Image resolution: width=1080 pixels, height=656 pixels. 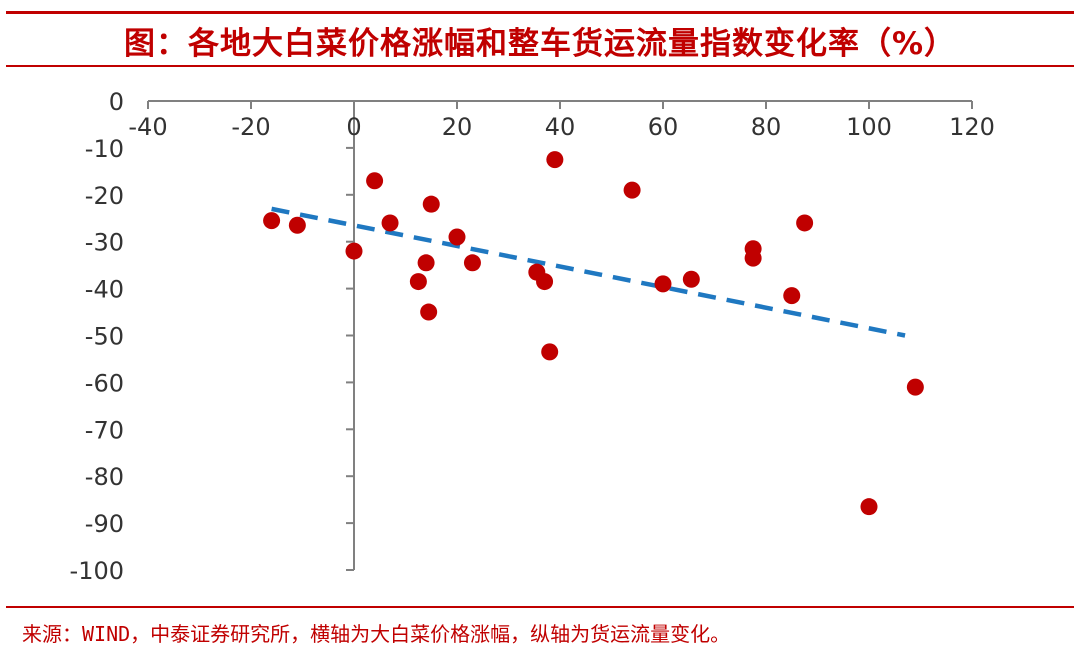 I want to click on source-note: 来源：WIND，中泰证券研究所，横轴为大白菜价格涨幅，纵轴为货运流量变化。, so click(x=376, y=634).